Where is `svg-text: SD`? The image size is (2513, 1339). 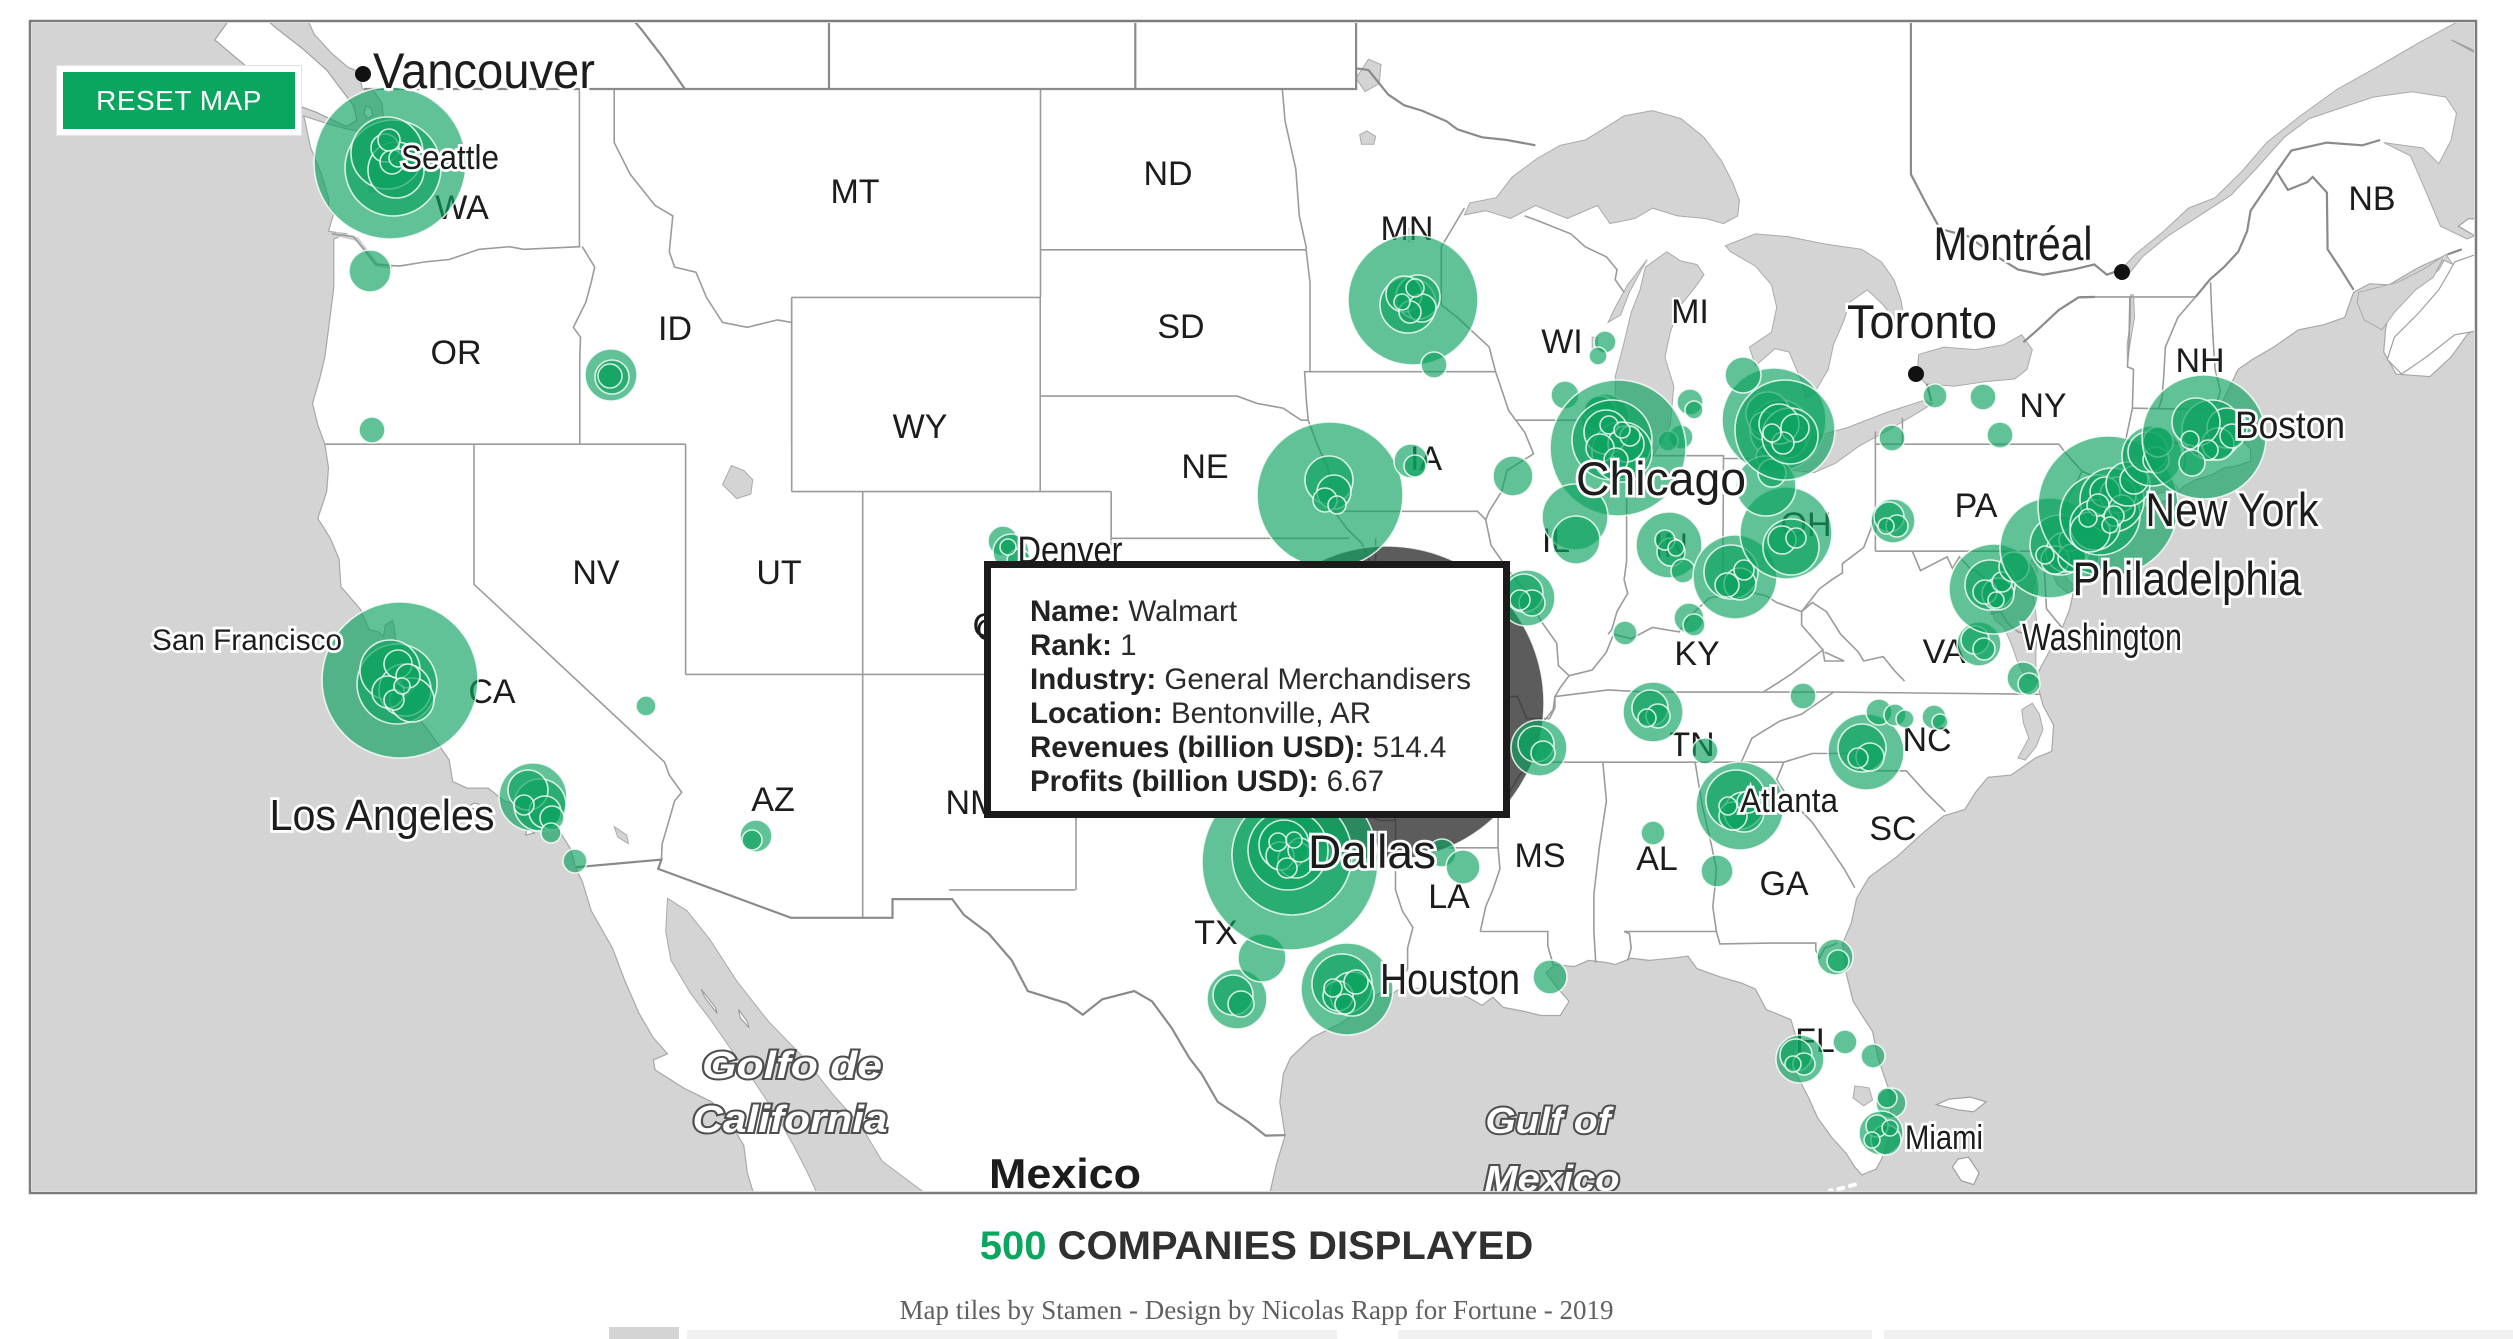
svg-text: SD is located at coordinates (1180, 327).